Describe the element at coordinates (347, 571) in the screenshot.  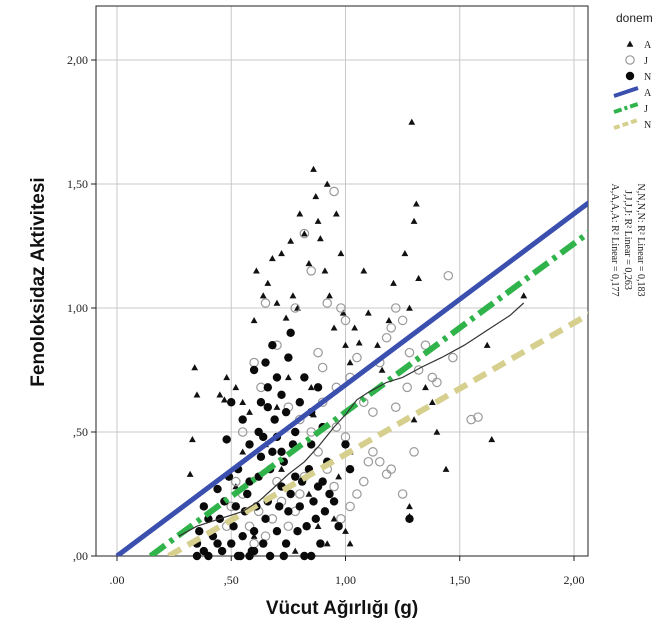
I see `x-tick-labels: .00 ,50 1,00 1,50 2,00` at that location.